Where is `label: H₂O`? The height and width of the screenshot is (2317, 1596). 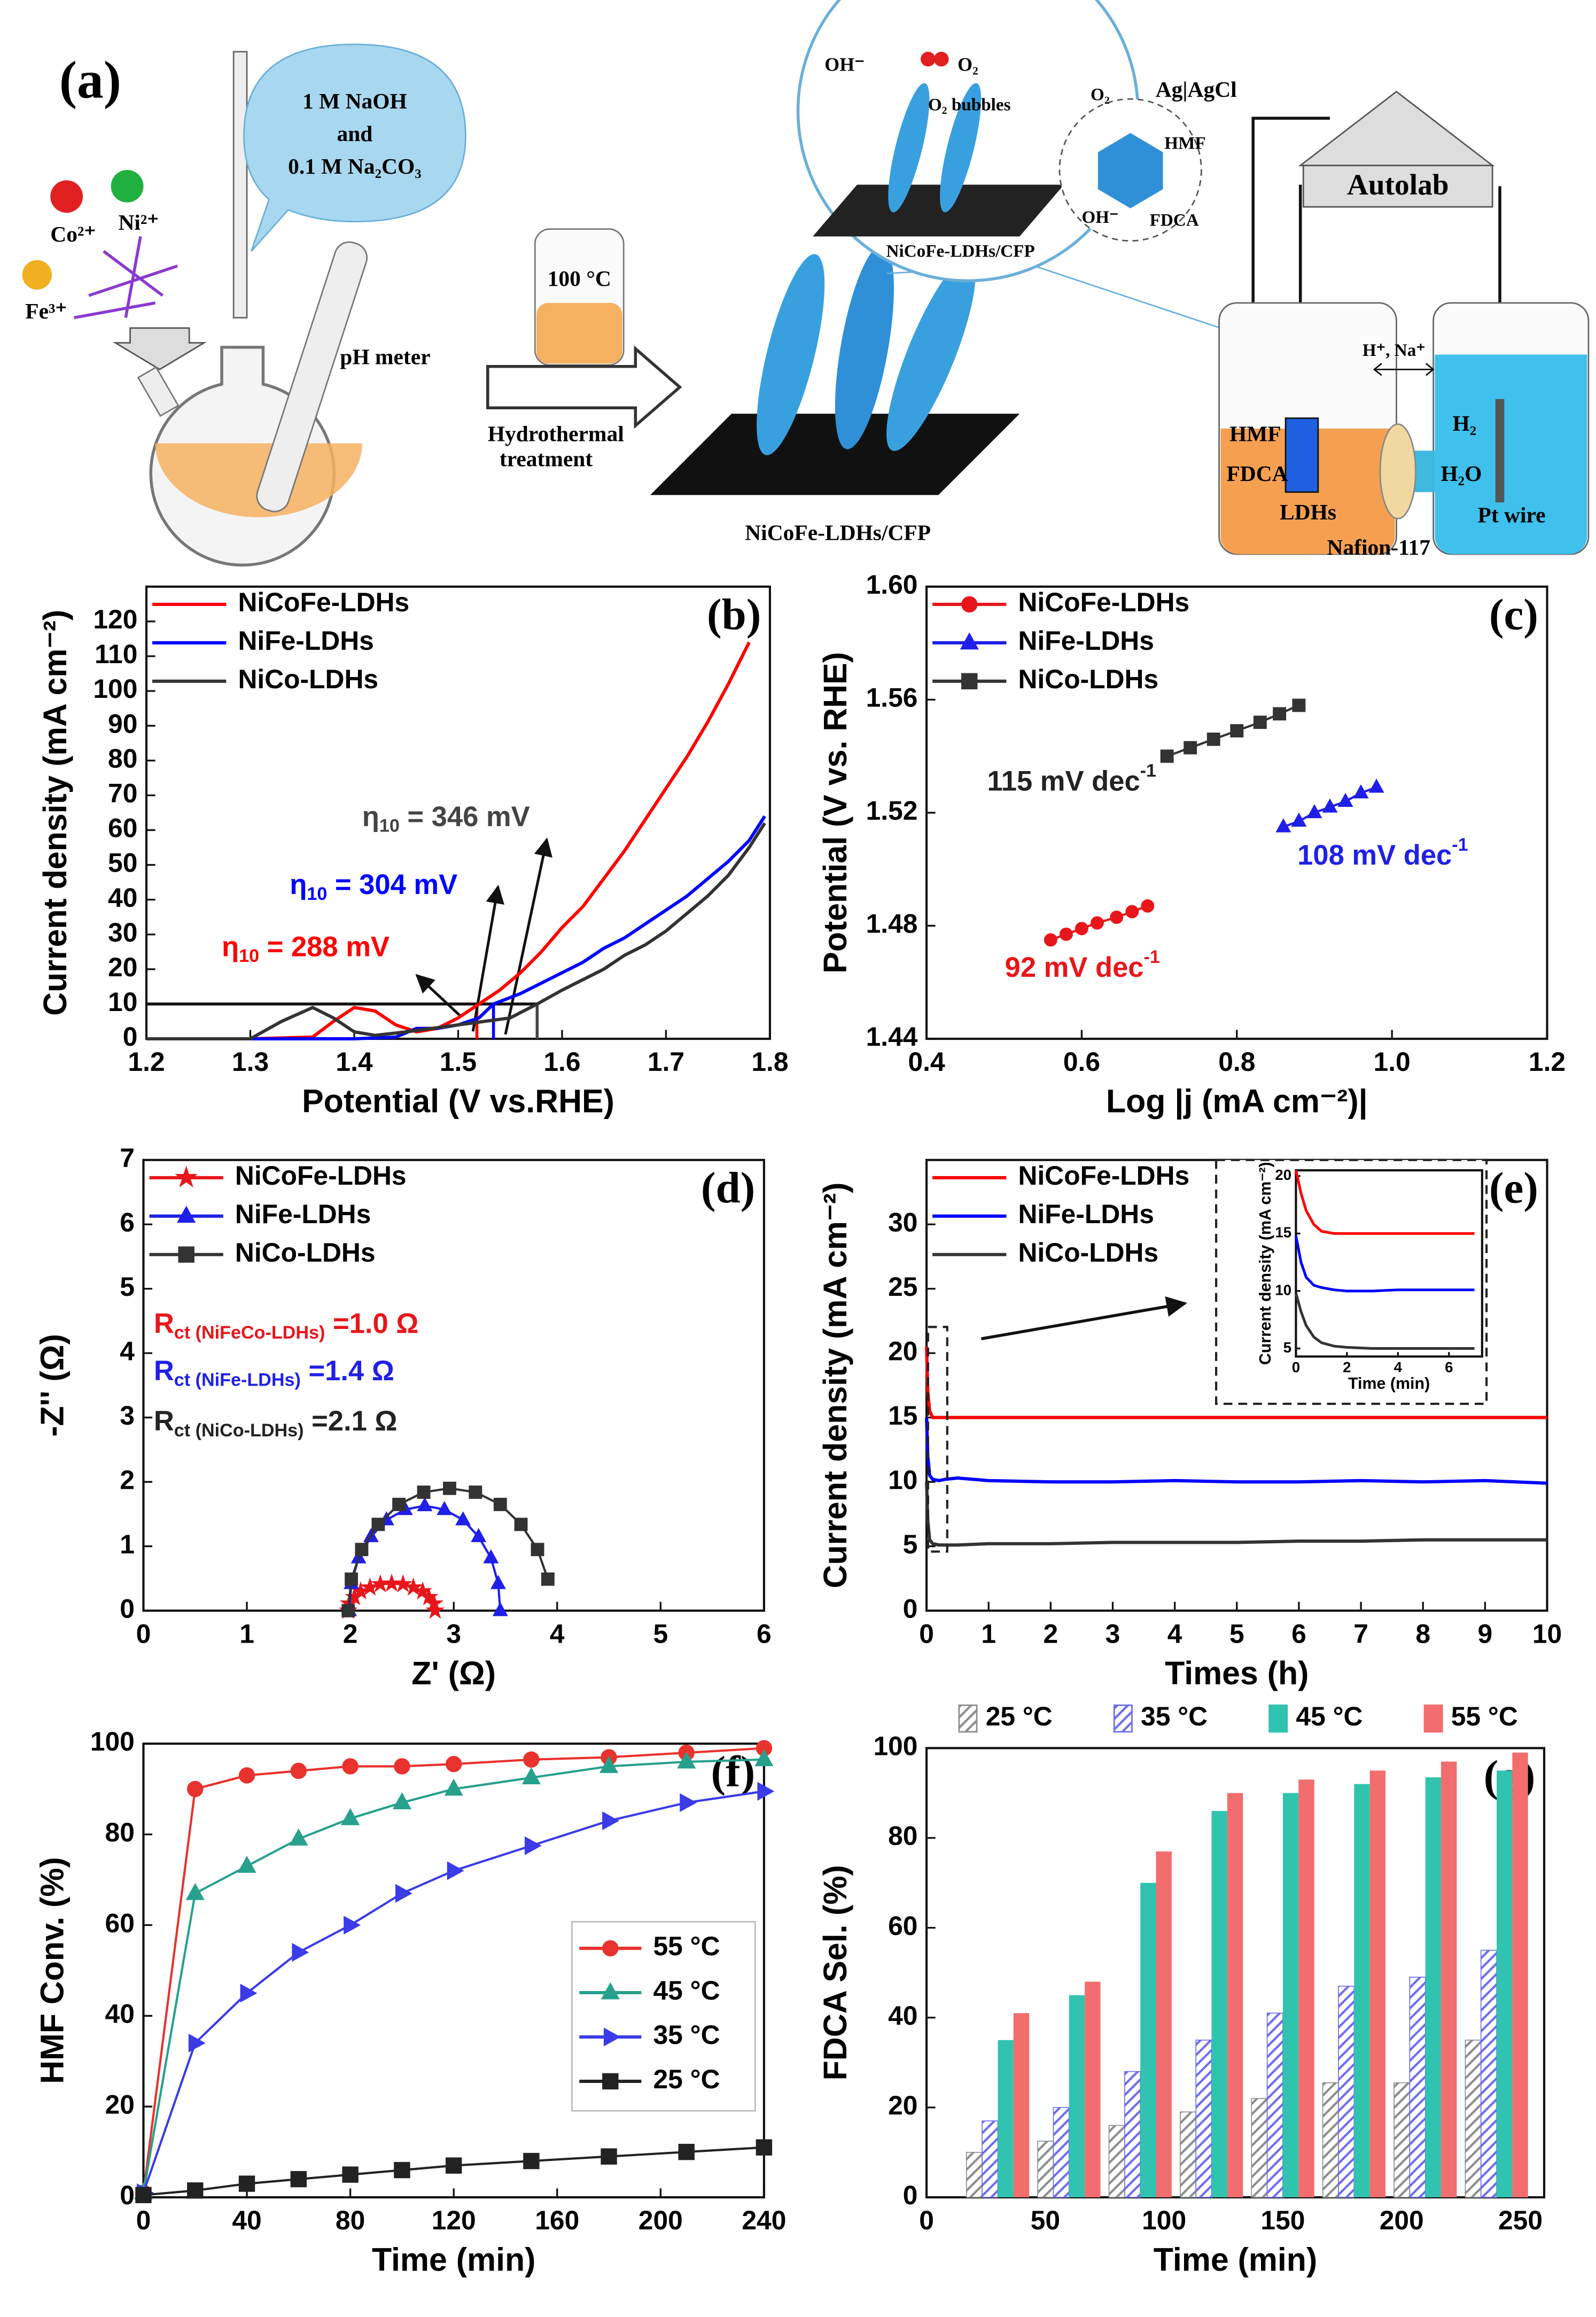
label: H₂O is located at coordinates (1461, 473).